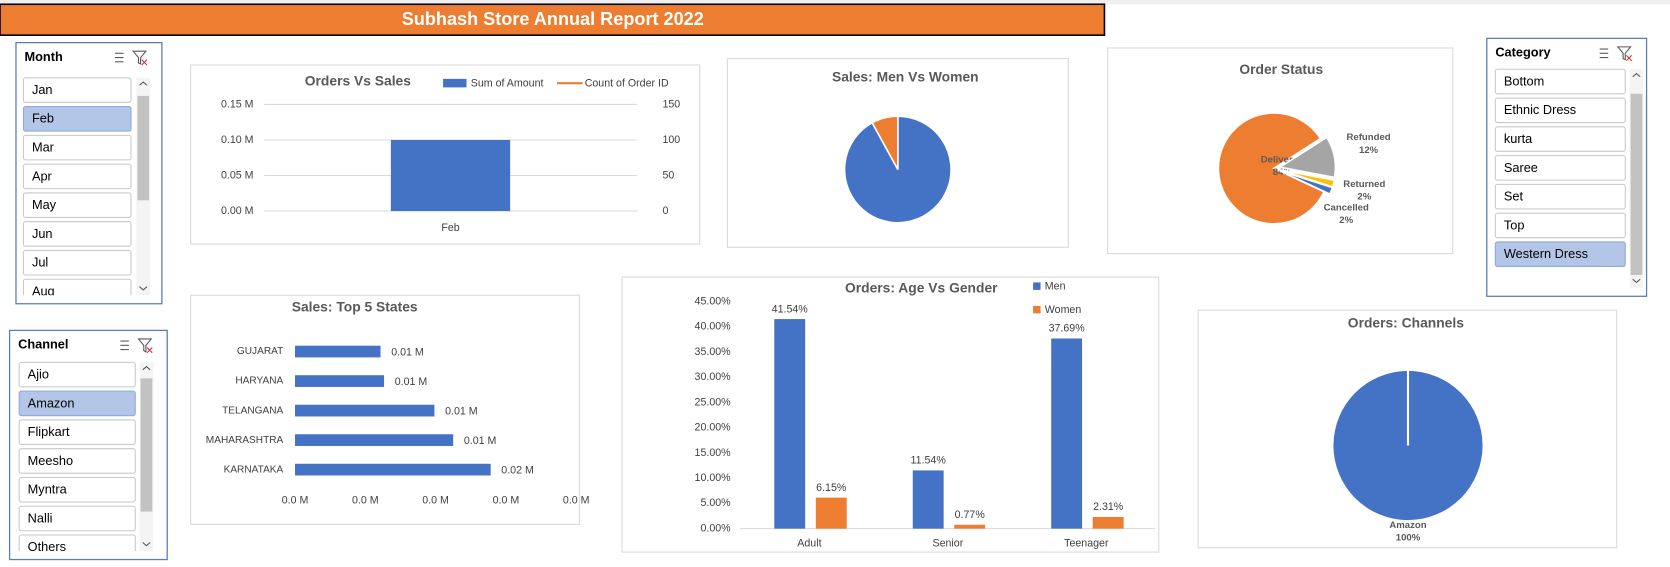  What do you see at coordinates (1067, 329) in the screenshot?
I see `data-label: 37.69%` at bounding box center [1067, 329].